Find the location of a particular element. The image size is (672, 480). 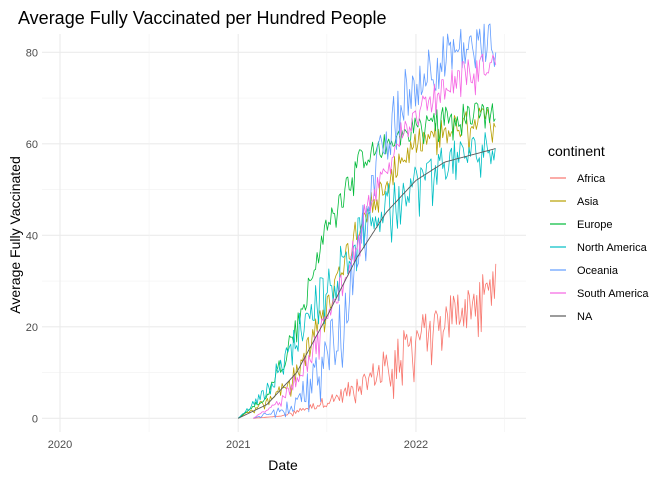

legend-label: Oceania is located at coordinates (598, 271).